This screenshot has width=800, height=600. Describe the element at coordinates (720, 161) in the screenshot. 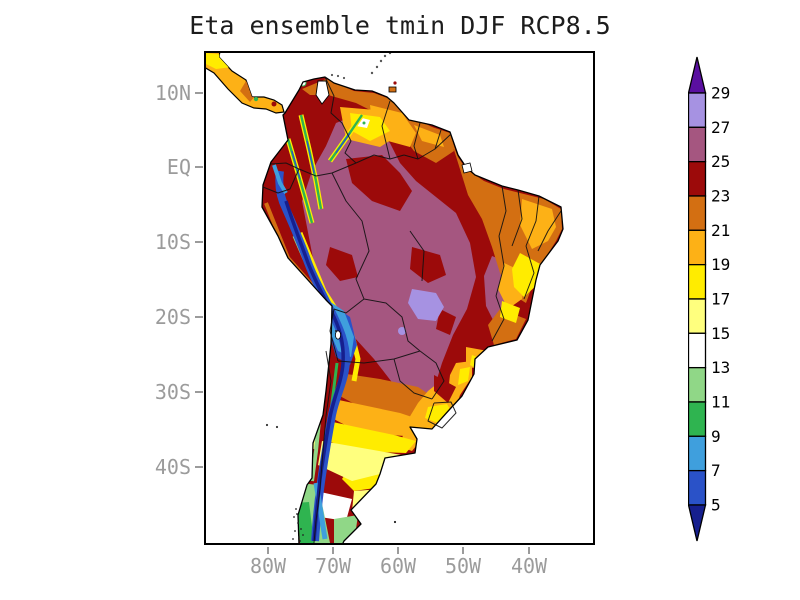

I see `colorbar-tick-label: 25` at that location.